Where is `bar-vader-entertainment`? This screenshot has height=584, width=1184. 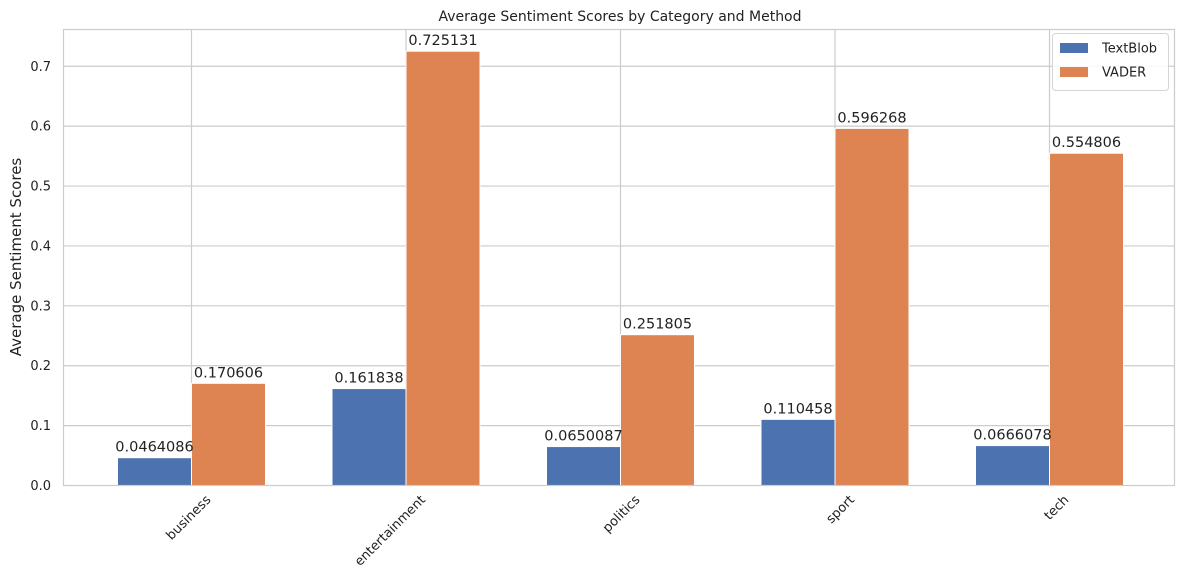 bar-vader-entertainment is located at coordinates (443, 268).